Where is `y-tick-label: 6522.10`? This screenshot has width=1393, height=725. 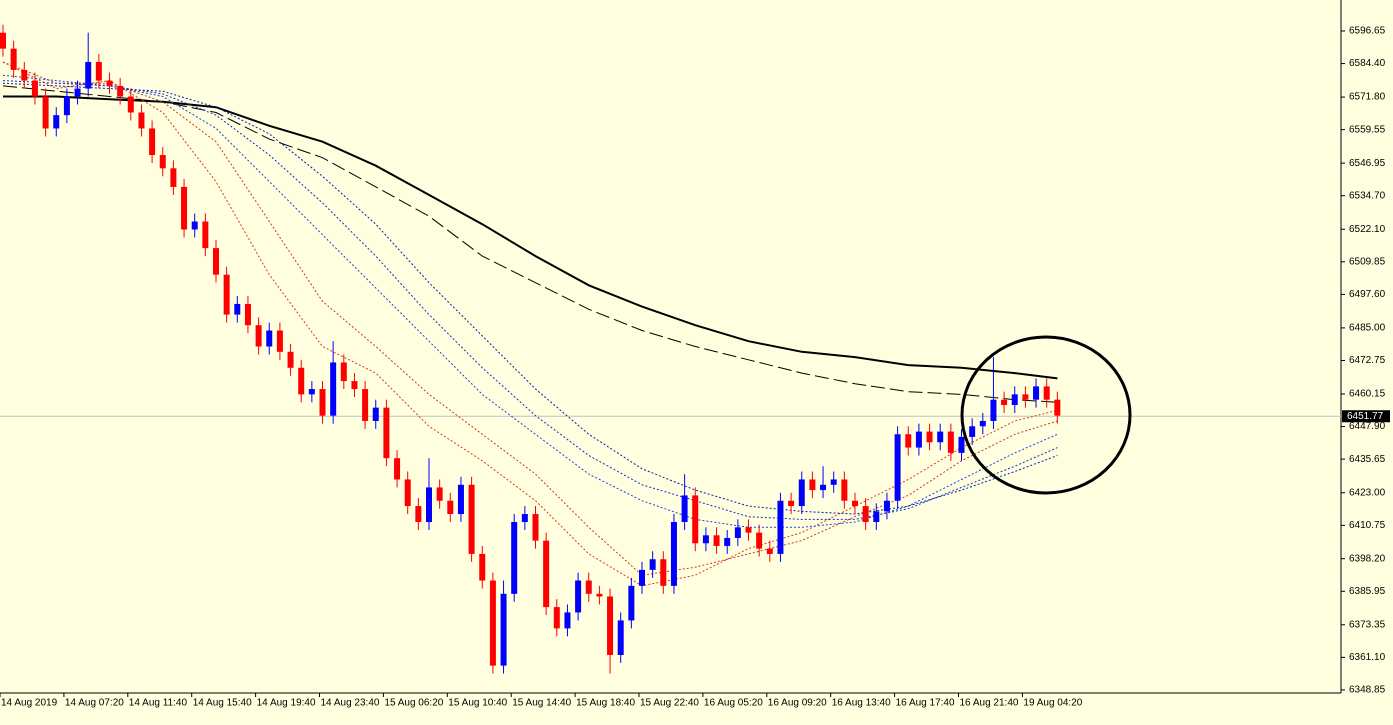
y-tick-label: 6522.10 is located at coordinates (1367, 229).